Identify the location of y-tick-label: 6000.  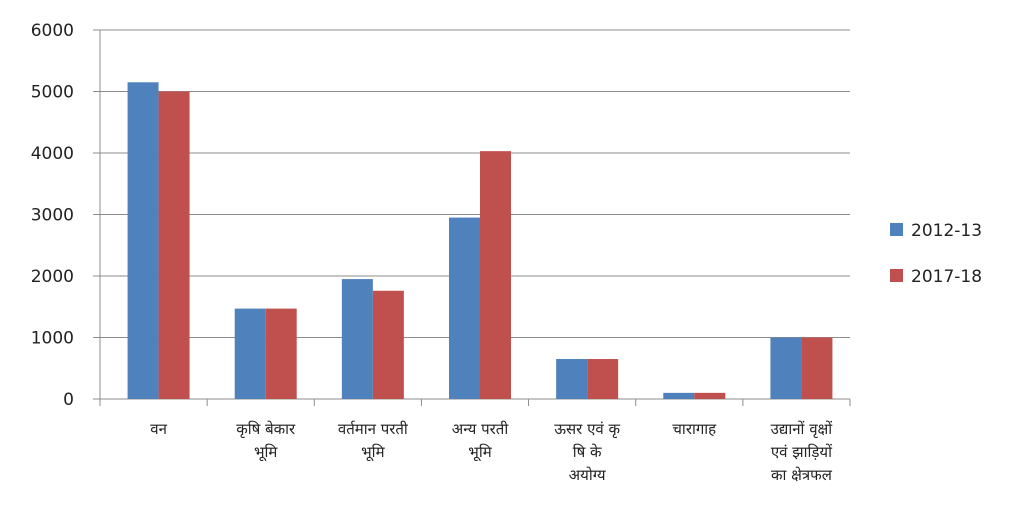
(52, 31).